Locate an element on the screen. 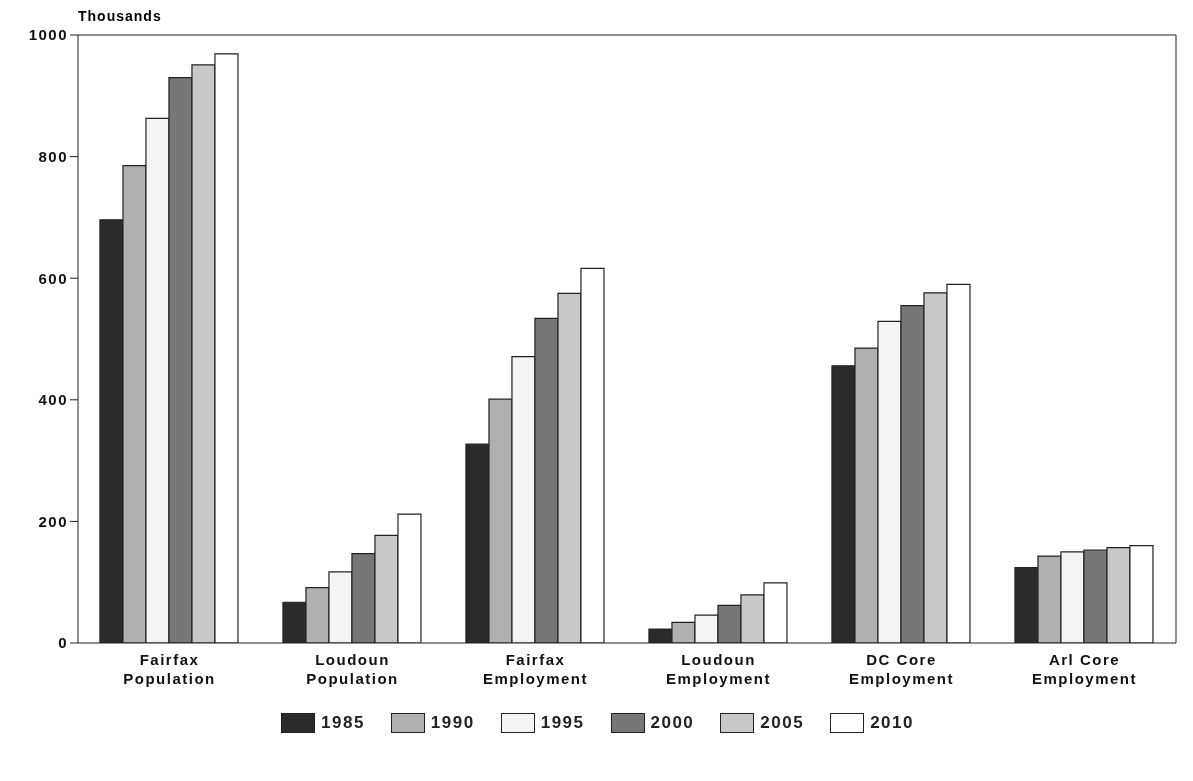  legend-label: 2005 is located at coordinates (782, 723).